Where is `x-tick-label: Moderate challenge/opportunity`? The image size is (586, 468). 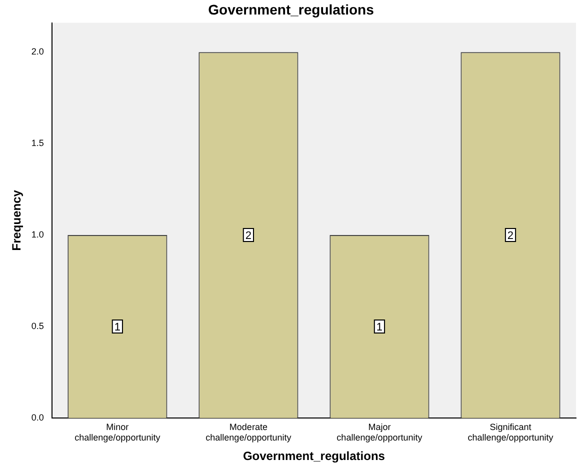 x-tick-label: Moderate challenge/opportunity is located at coordinates (249, 432).